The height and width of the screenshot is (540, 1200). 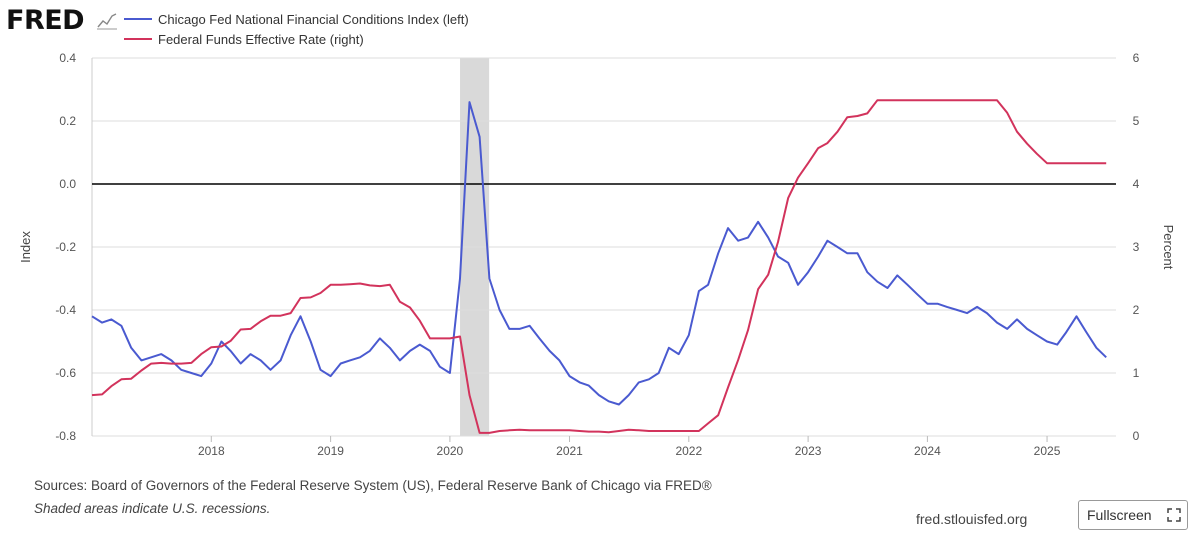 I want to click on recession-note: Shaded areas indicate U.S. recessions., so click(x=152, y=508).